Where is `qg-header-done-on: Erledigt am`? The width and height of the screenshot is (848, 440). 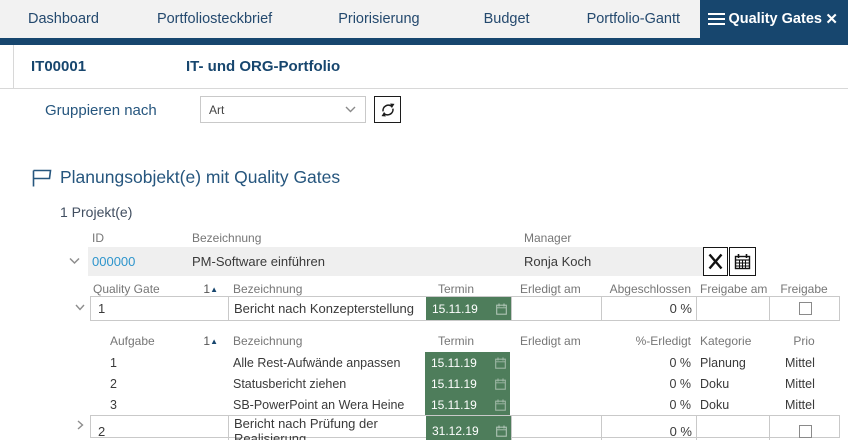
qg-header-done-on: Erledigt am is located at coordinates (550, 289).